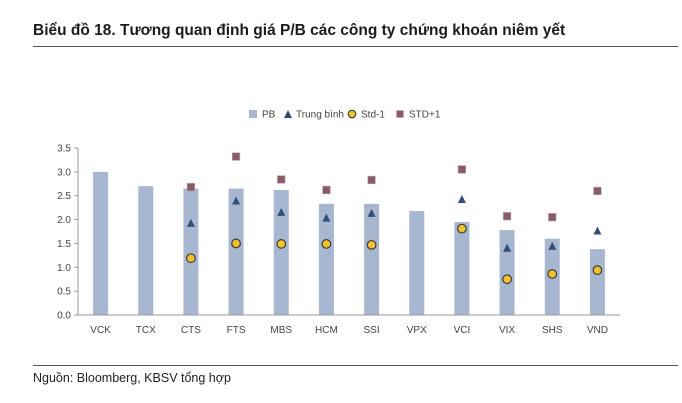 This screenshot has width=682, height=403. I want to click on x-tick-label: MBS, so click(281, 330).